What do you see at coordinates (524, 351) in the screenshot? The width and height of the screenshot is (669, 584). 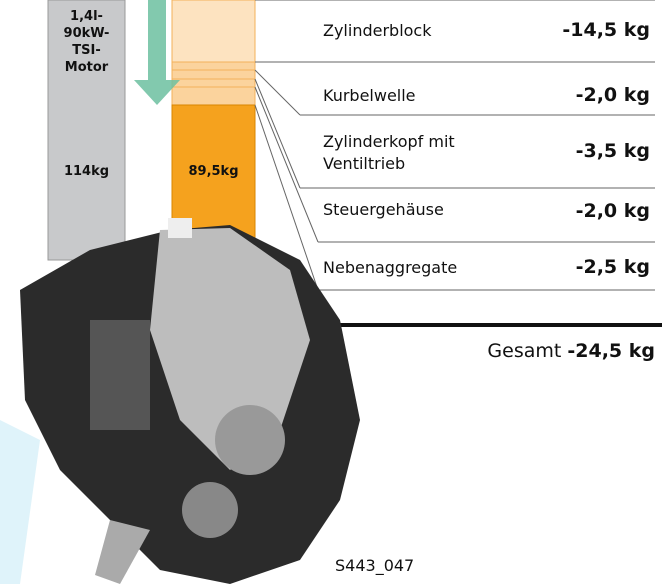 I see `total-label: Gesamt` at bounding box center [524, 351].